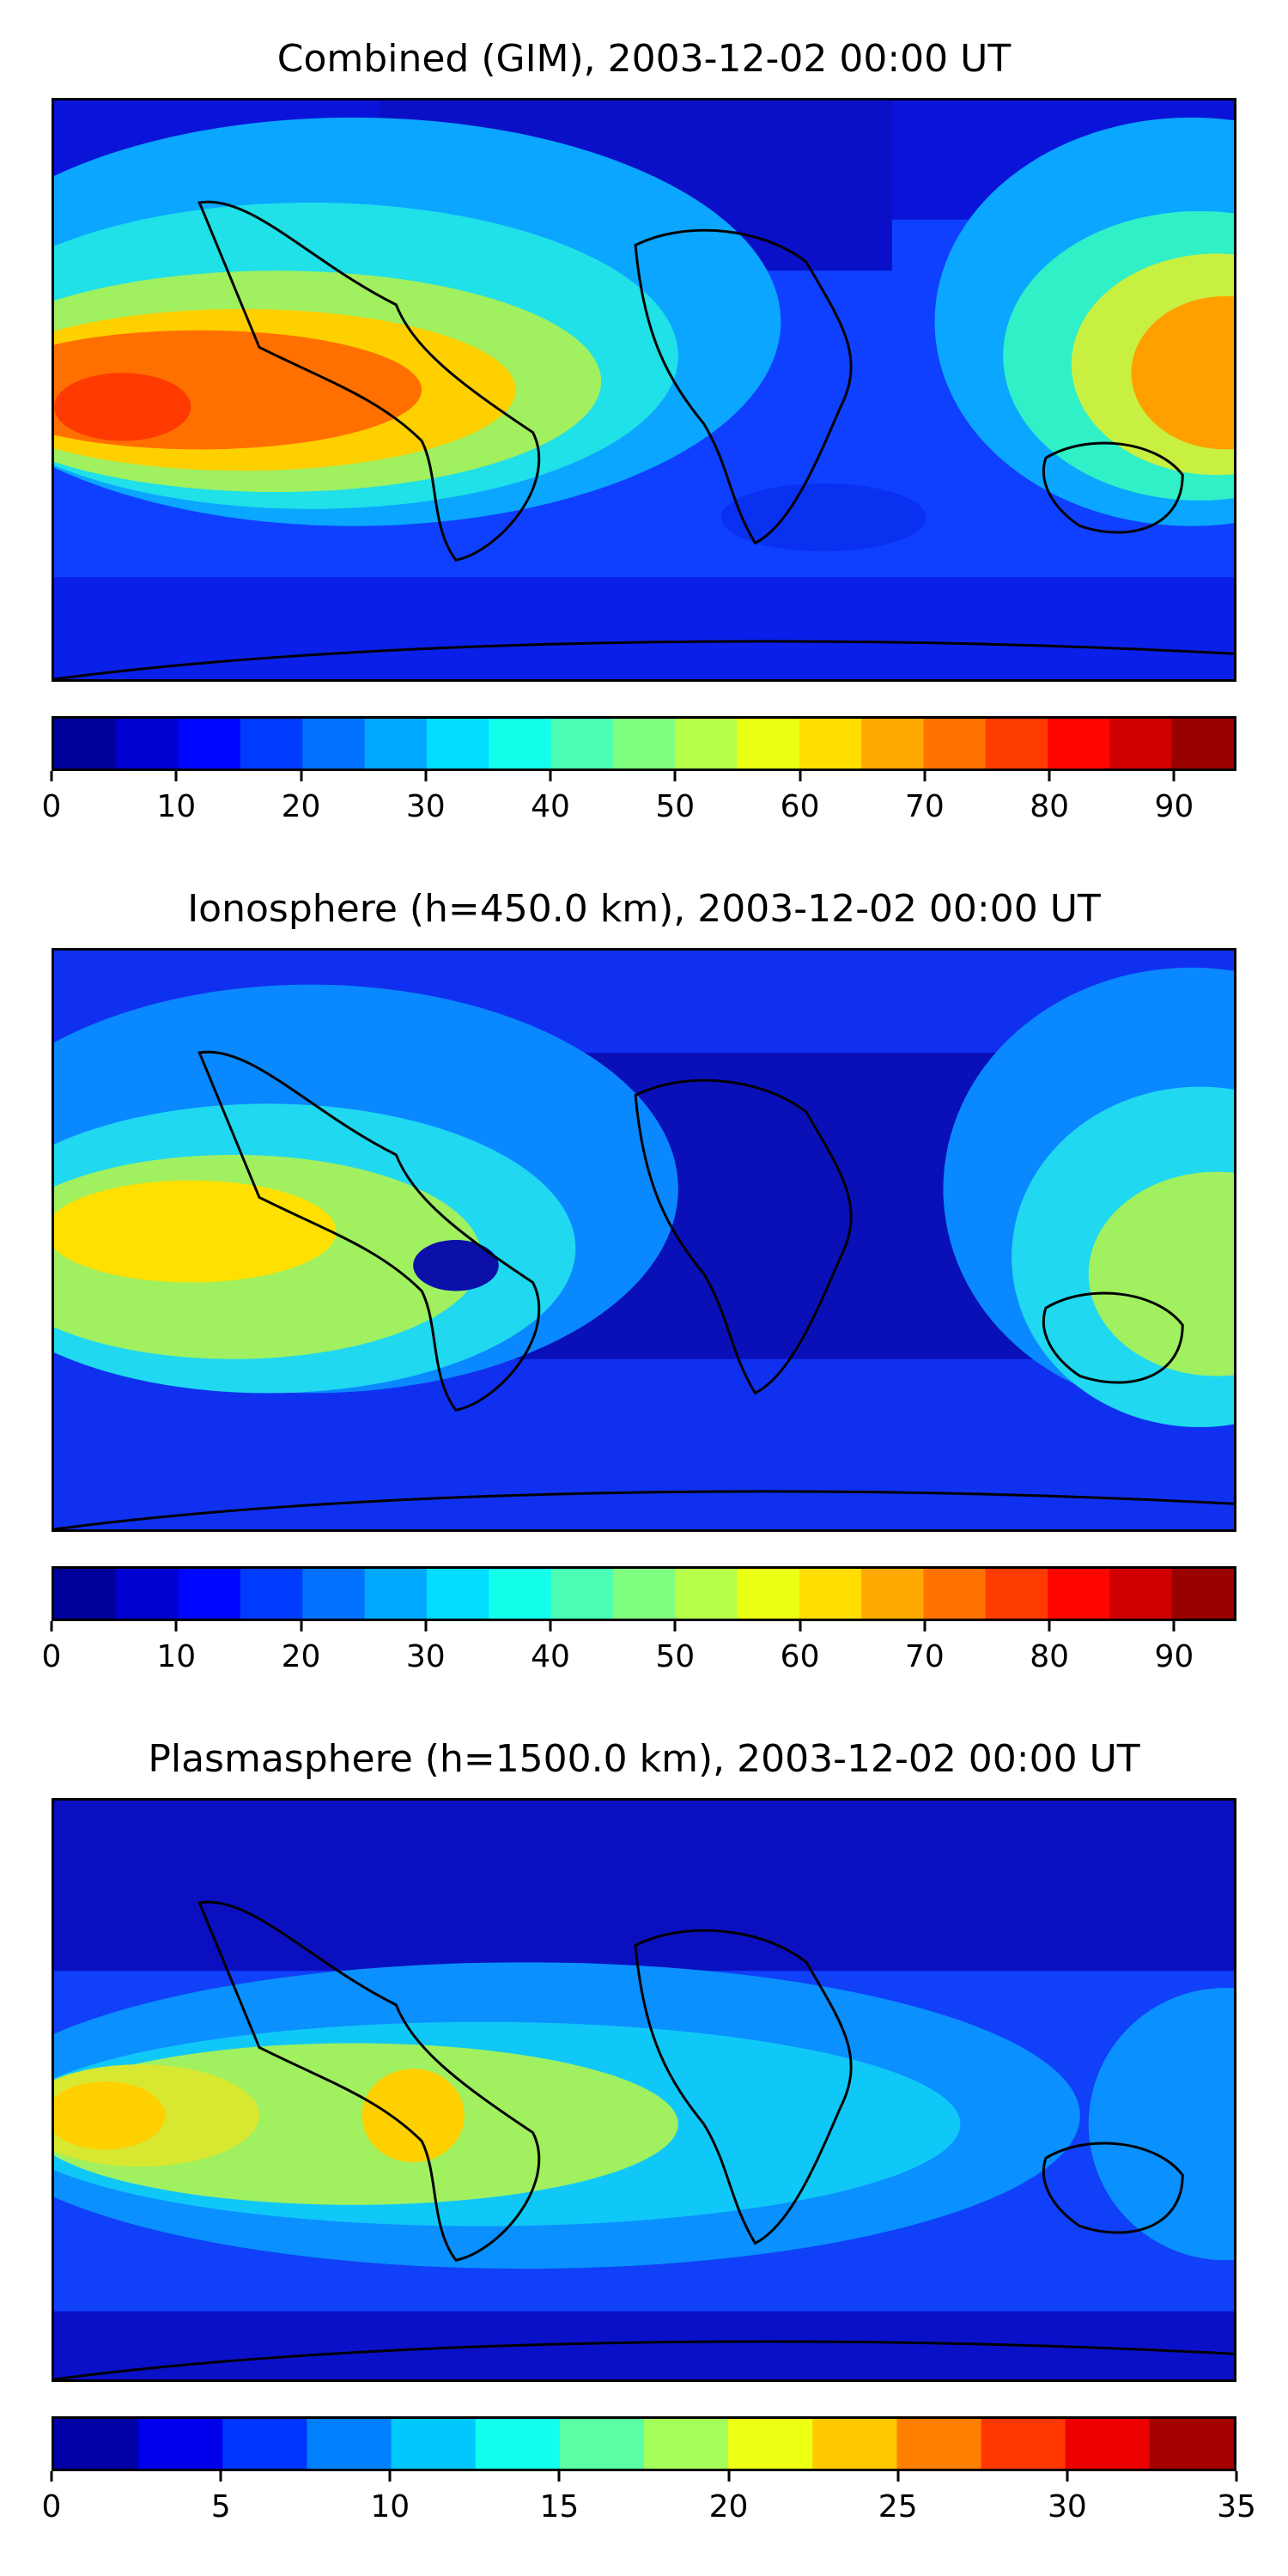  I want to click on panel-2-colorbar-ticks: 0 10 20 30 40 50 60 70 80 90, so click(639, 1647).